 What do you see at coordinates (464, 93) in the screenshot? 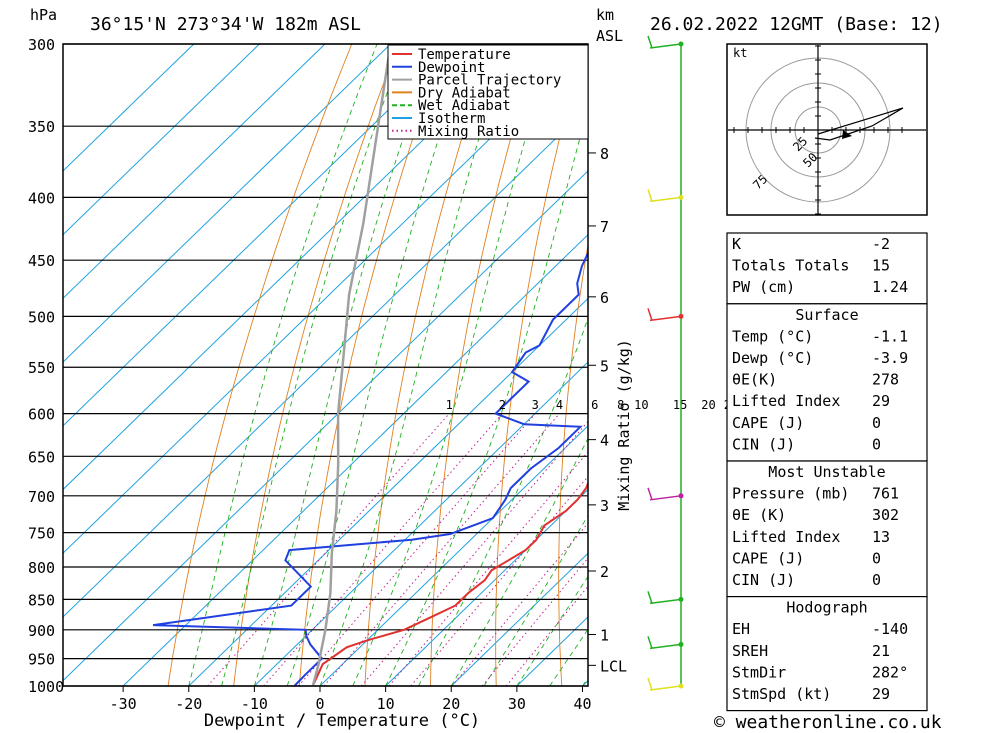
I see `legend-label: Dry Adiabat` at bounding box center [464, 93].